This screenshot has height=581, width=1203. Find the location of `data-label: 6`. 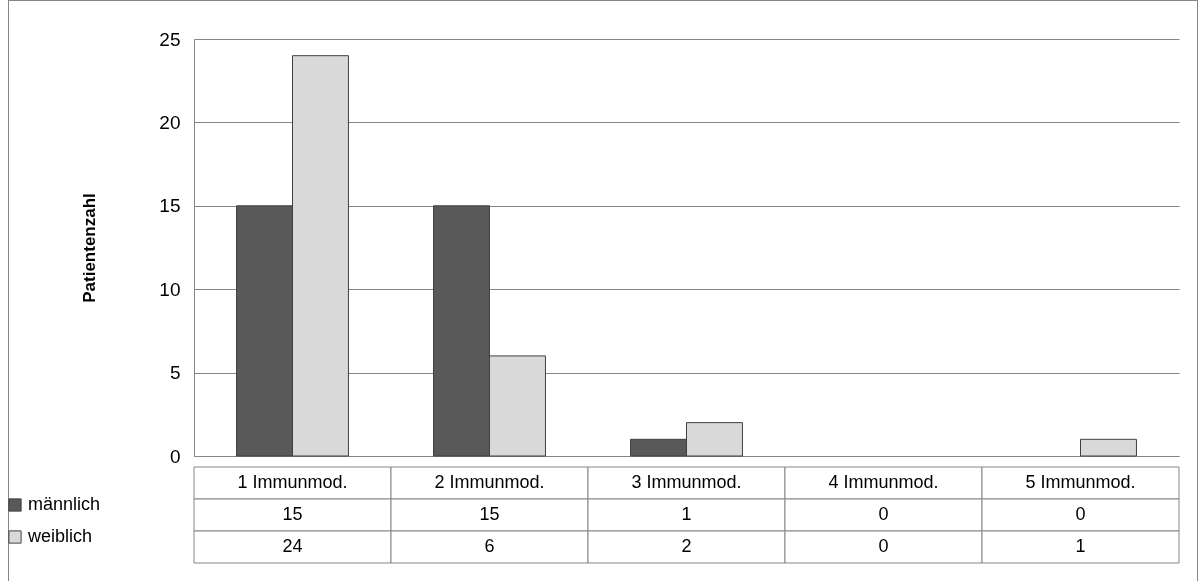

data-label: 6 is located at coordinates (489, 546).